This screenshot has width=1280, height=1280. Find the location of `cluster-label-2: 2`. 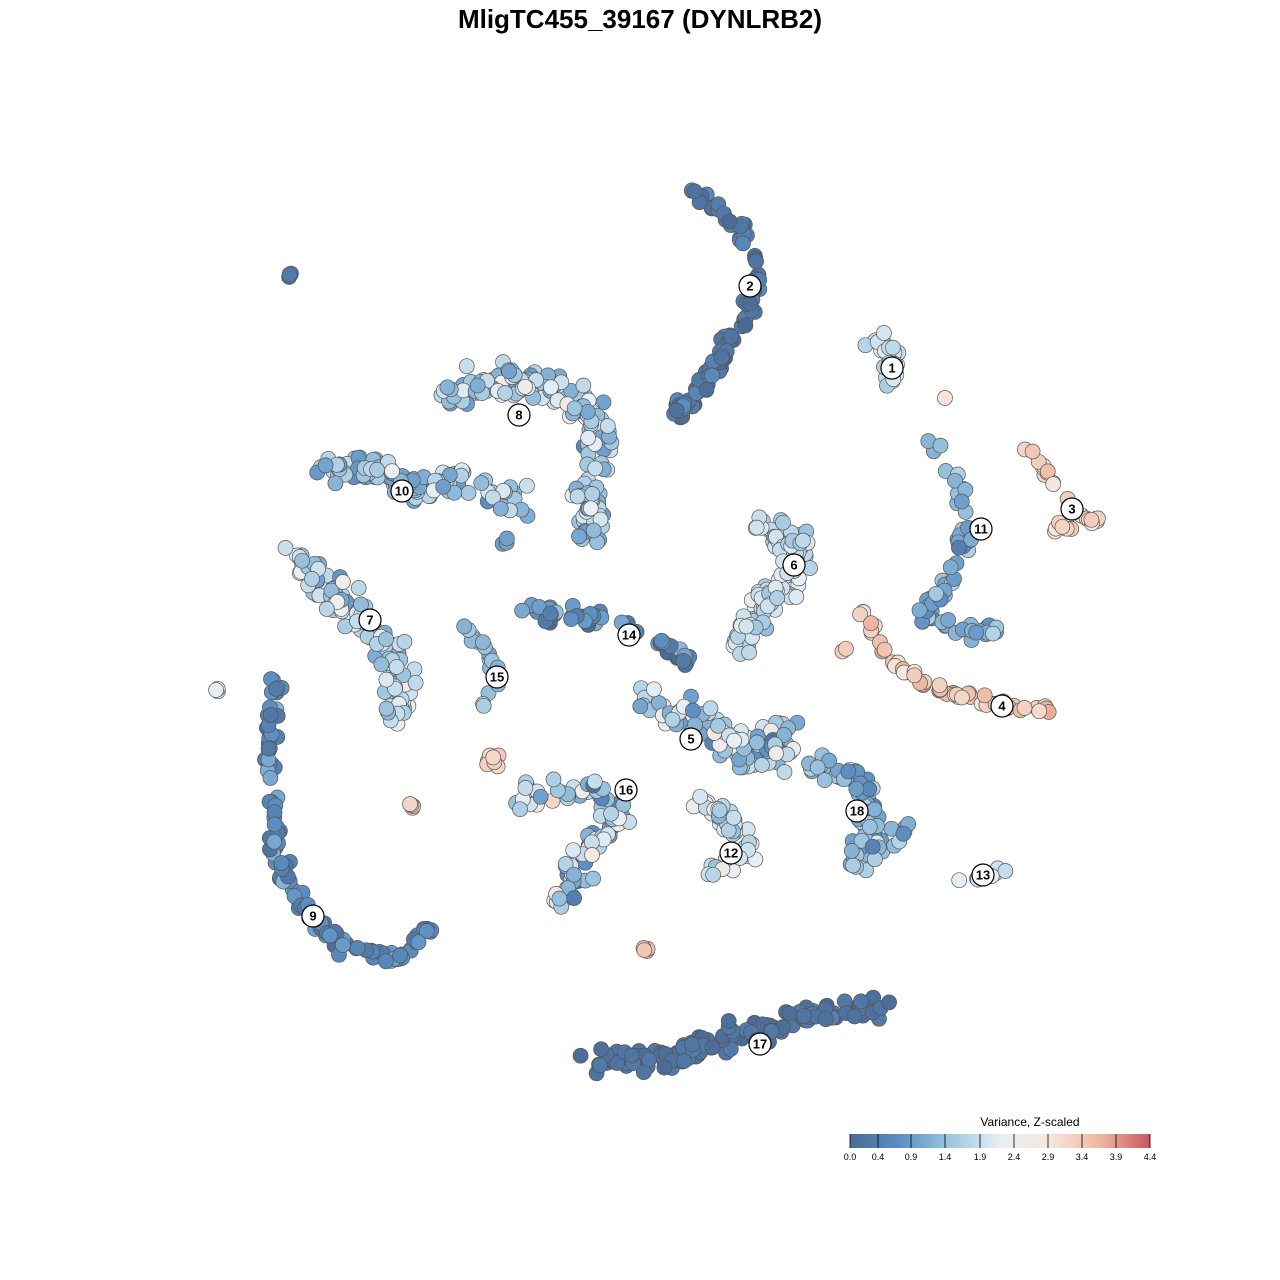

cluster-label-2: 2 is located at coordinates (750, 286).